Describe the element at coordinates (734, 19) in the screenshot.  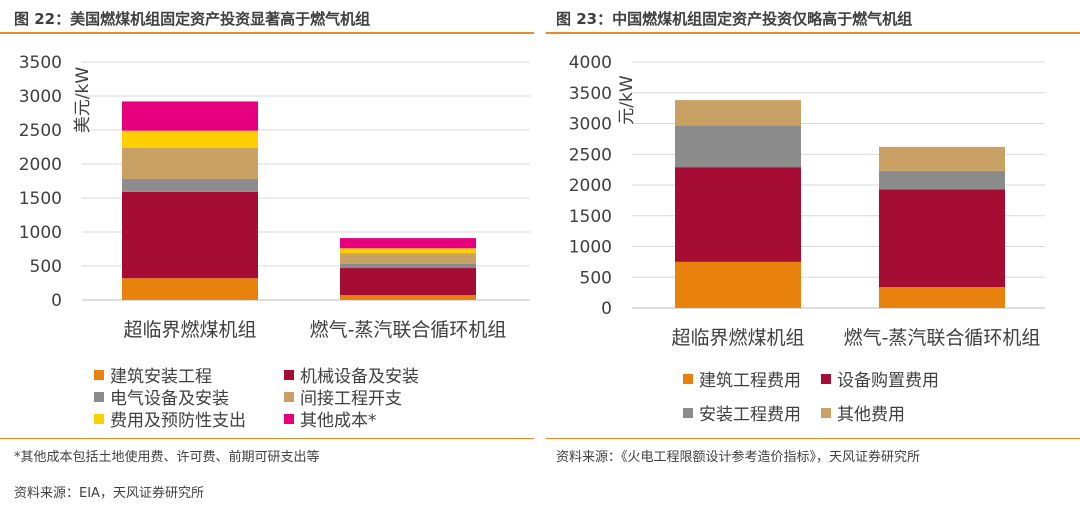
I see `right-figure-title: 图 23：中国燃煤机组固定资产投资仅略高于燃气机组` at that location.